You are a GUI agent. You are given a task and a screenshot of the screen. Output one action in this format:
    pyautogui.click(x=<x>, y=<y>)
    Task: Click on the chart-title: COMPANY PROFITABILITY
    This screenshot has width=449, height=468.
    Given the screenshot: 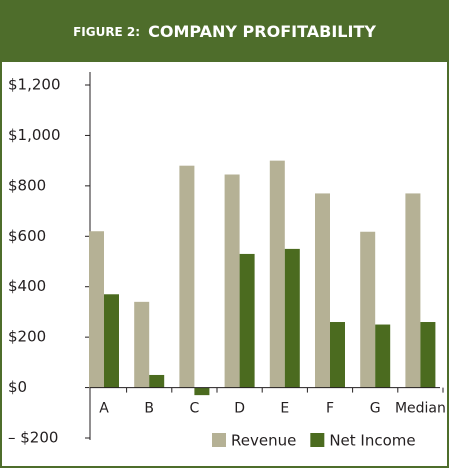 What is the action you would take?
    pyautogui.click(x=262, y=31)
    